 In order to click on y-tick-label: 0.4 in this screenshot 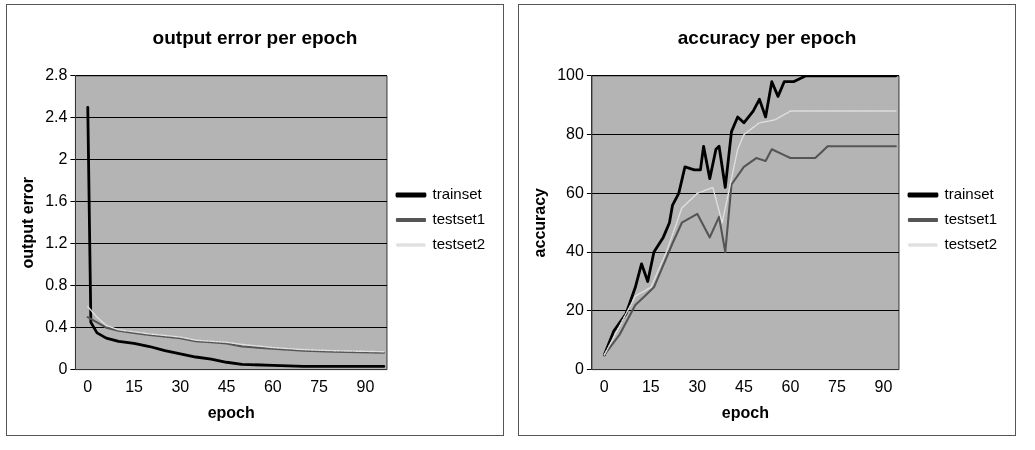, I will do `click(56, 327)`.